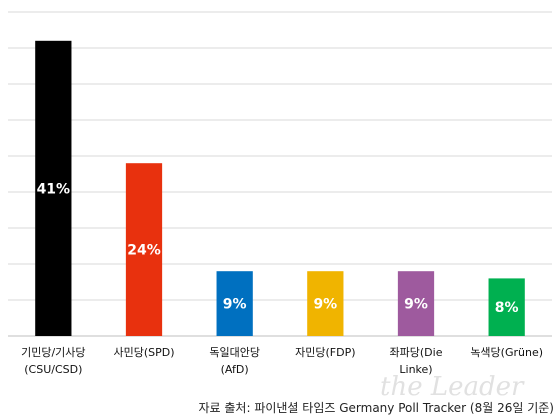 This screenshot has width=560, height=420. Describe the element at coordinates (53, 352) in the screenshot. I see `category-label-line: 기민당/기사당` at that location.